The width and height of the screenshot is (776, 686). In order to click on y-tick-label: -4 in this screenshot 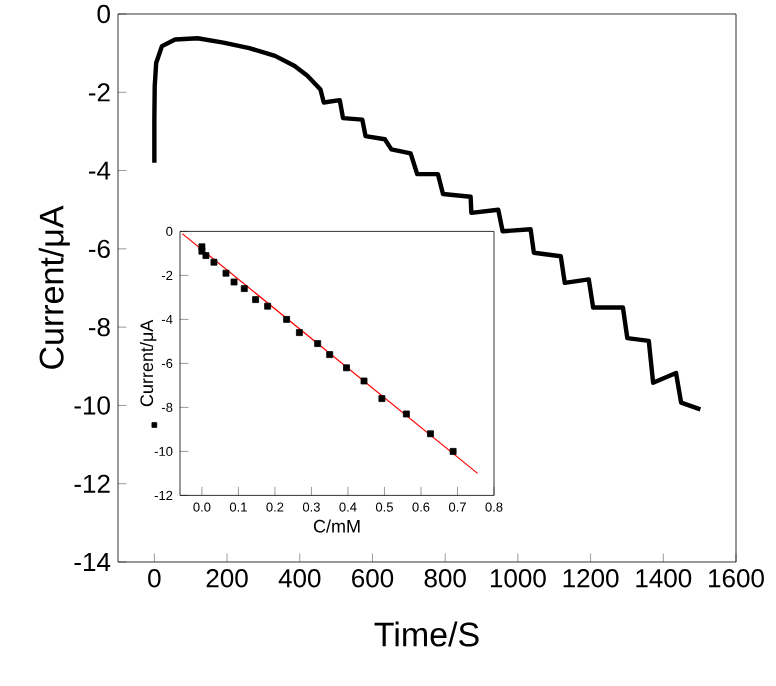, I will do `click(99, 170)`.